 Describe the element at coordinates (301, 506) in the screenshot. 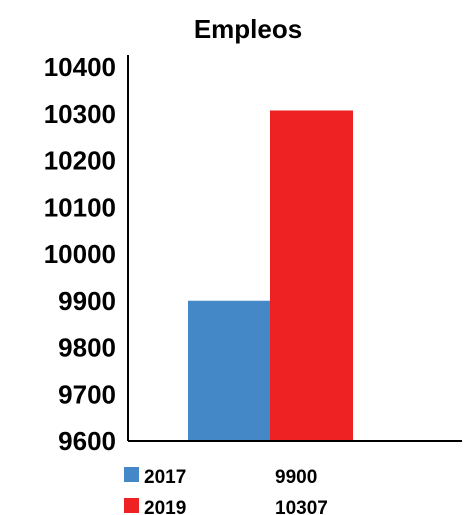

I see `data-value-label: 10307` at that location.